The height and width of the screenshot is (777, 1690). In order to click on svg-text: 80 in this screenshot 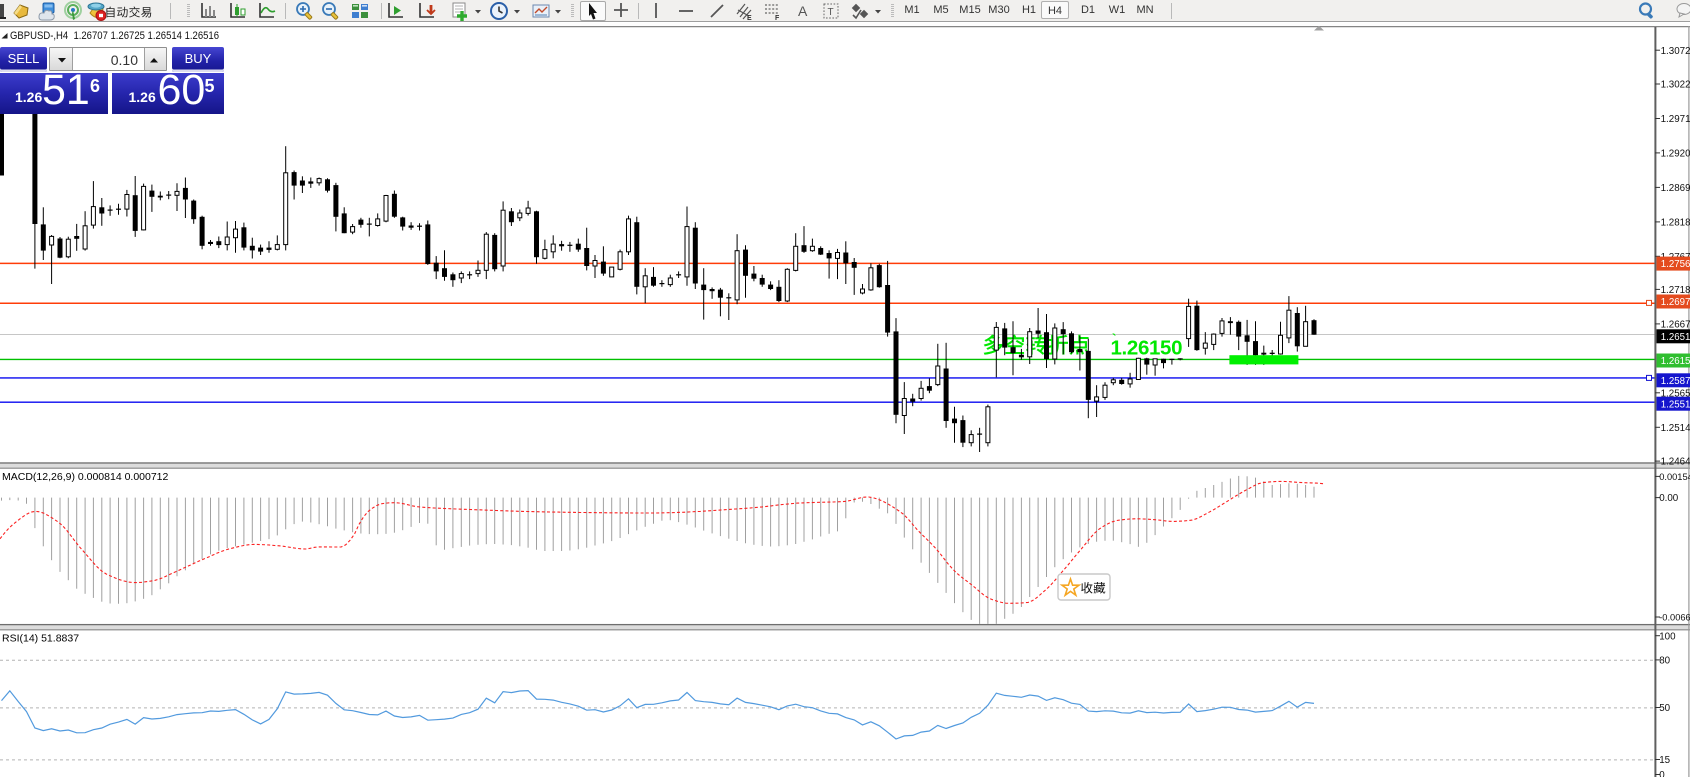, I will do `click(1664, 661)`.